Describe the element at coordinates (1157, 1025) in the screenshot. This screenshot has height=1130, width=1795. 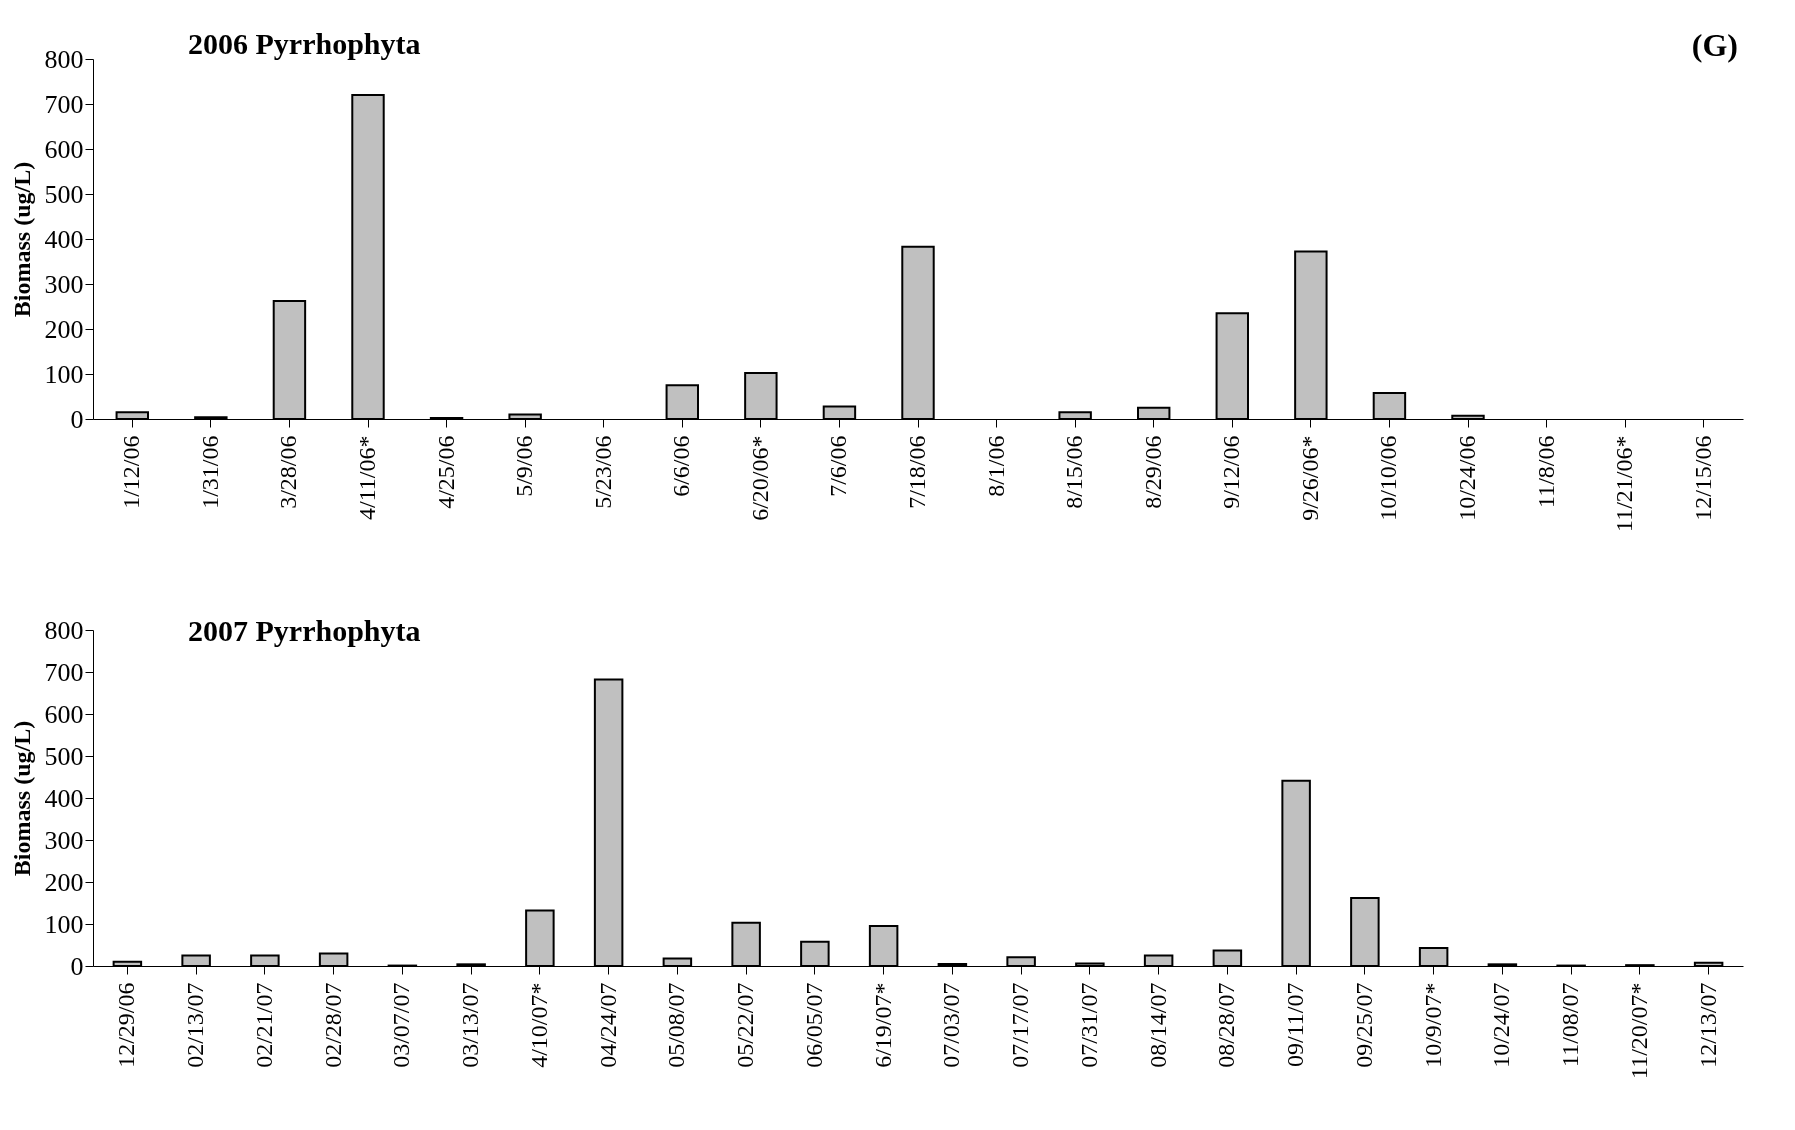
I see `x-tick-label: 08/14/07` at that location.